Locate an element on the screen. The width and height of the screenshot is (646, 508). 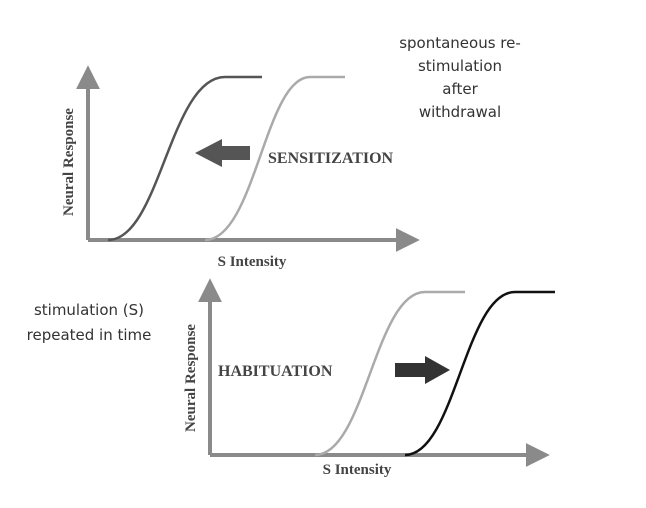
panel-label: HABITUATION is located at coordinates (275, 371).